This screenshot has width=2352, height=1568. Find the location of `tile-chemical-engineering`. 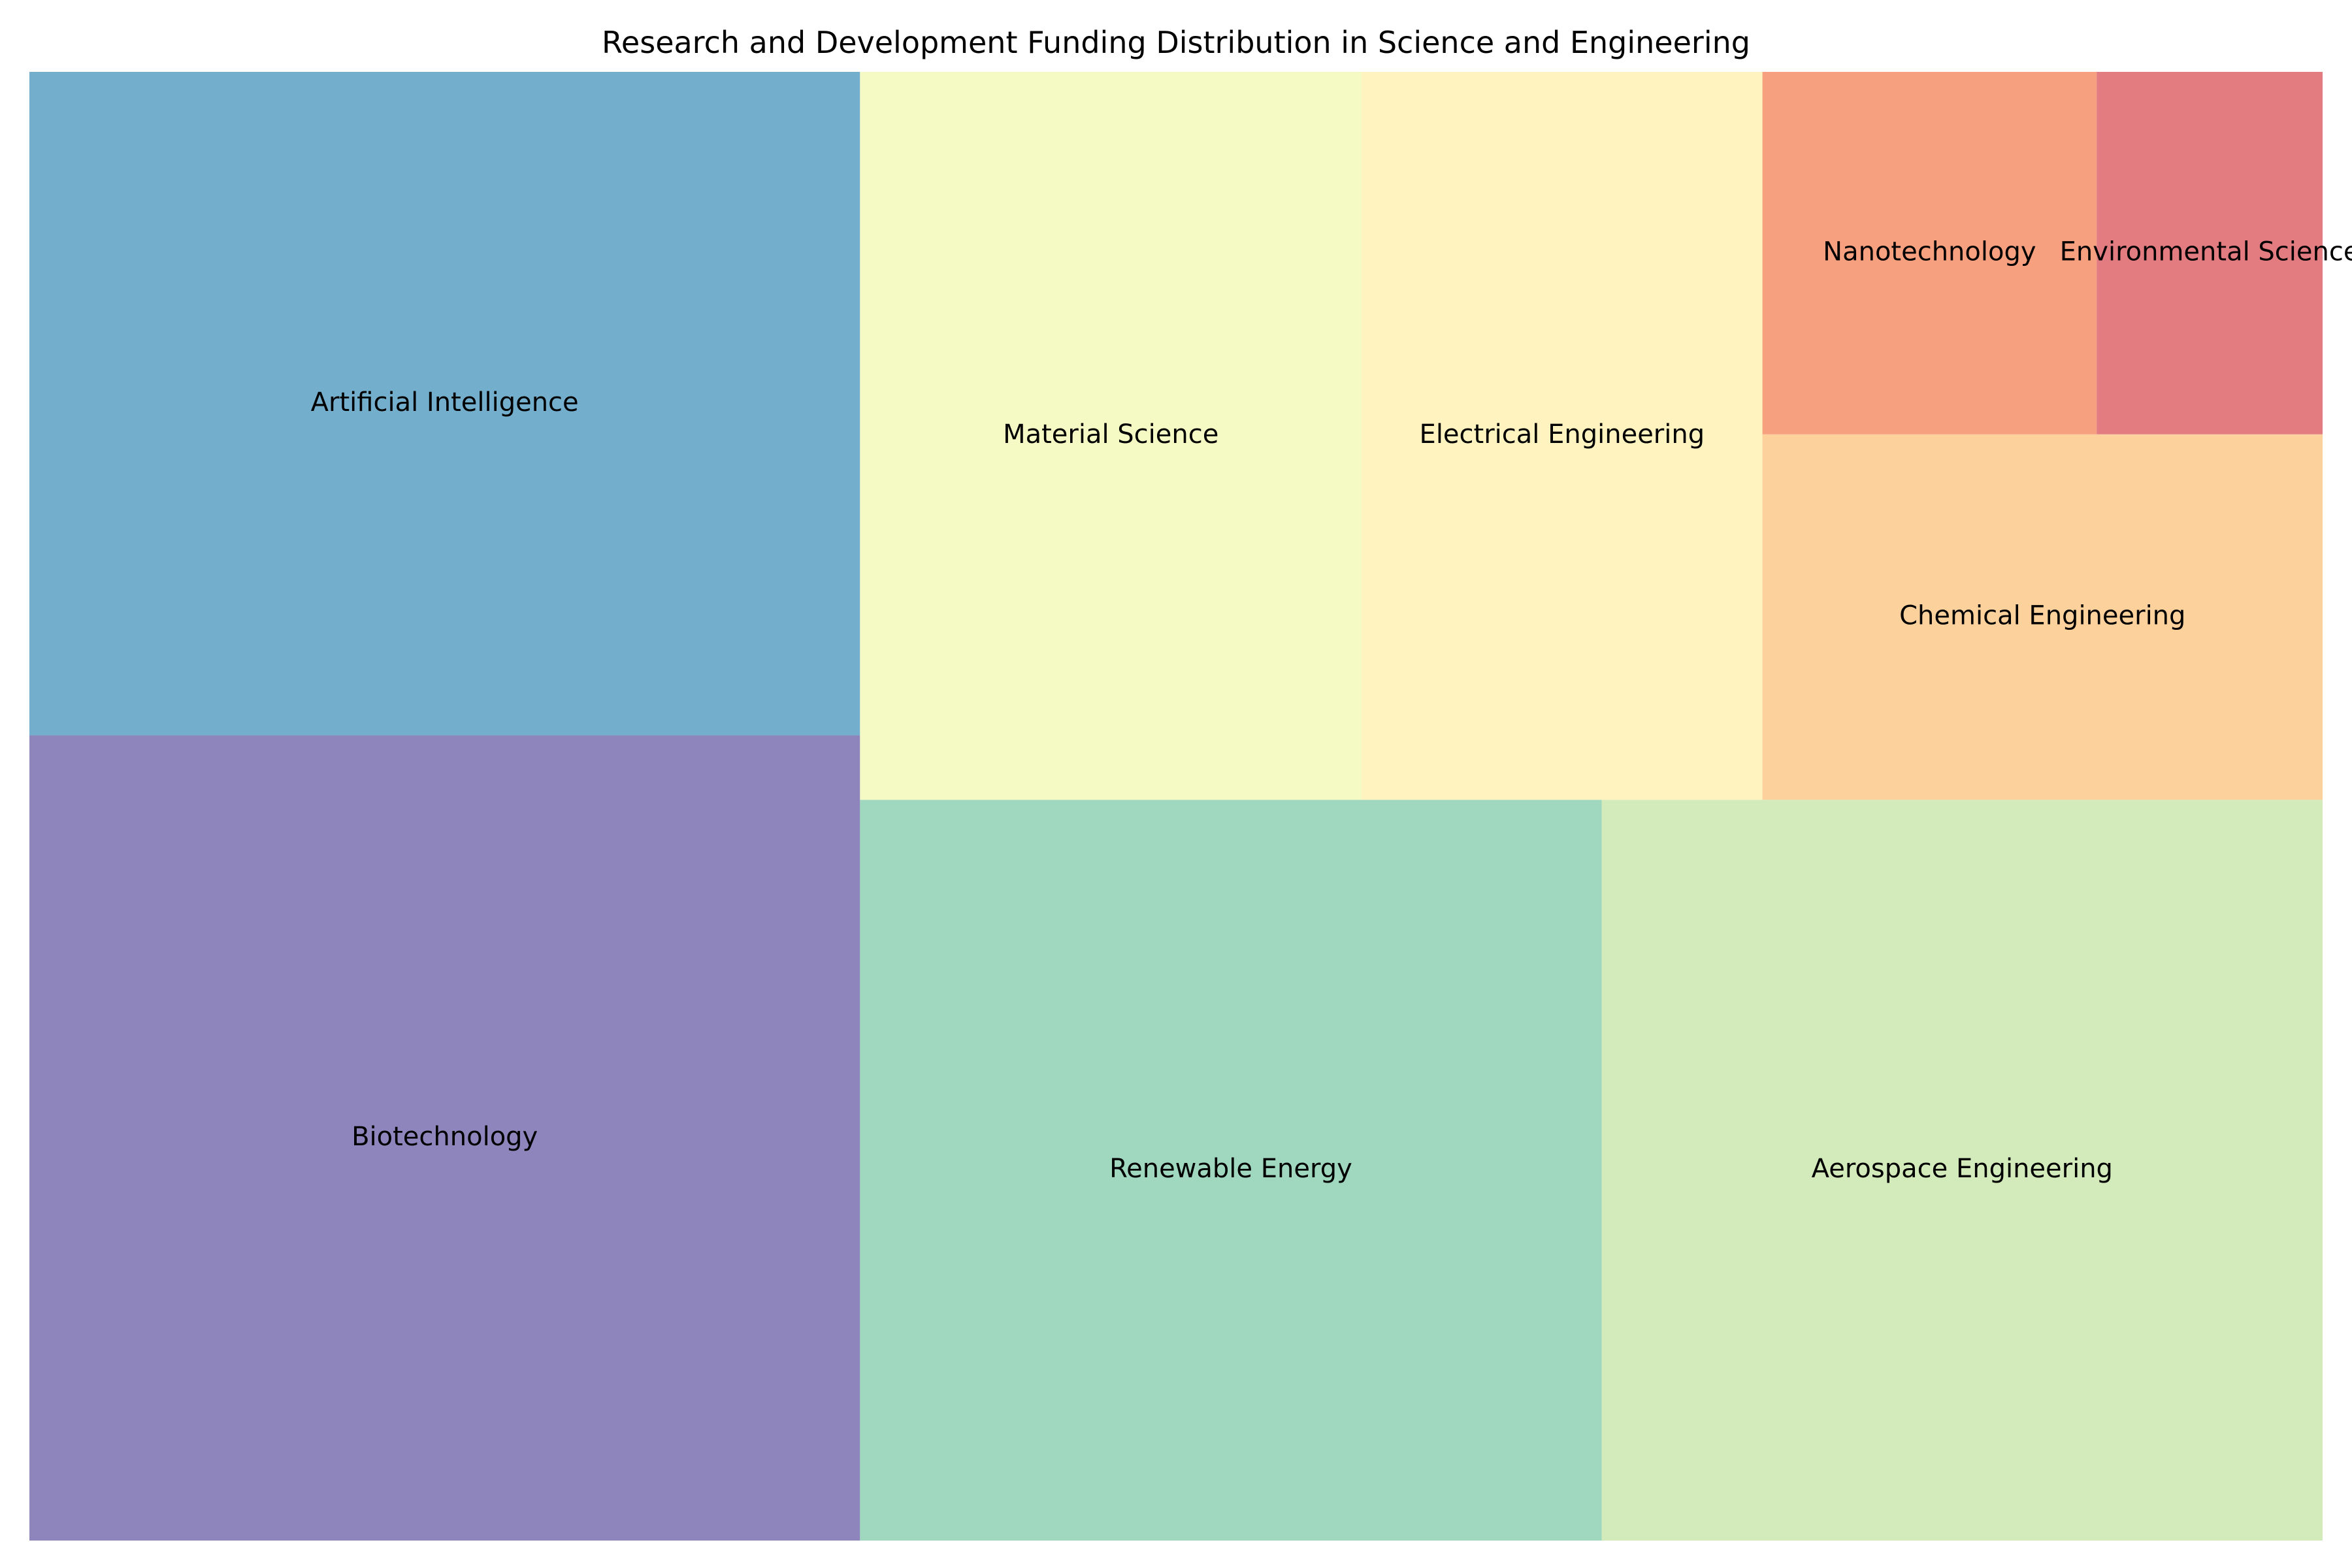

tile-chemical-engineering is located at coordinates (2042, 617).